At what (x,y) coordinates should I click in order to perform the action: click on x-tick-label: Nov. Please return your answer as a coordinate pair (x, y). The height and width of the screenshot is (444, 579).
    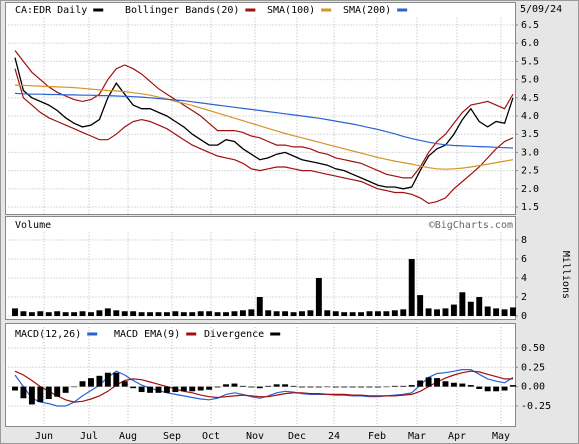
    Looking at the image, I should click on (255, 436).